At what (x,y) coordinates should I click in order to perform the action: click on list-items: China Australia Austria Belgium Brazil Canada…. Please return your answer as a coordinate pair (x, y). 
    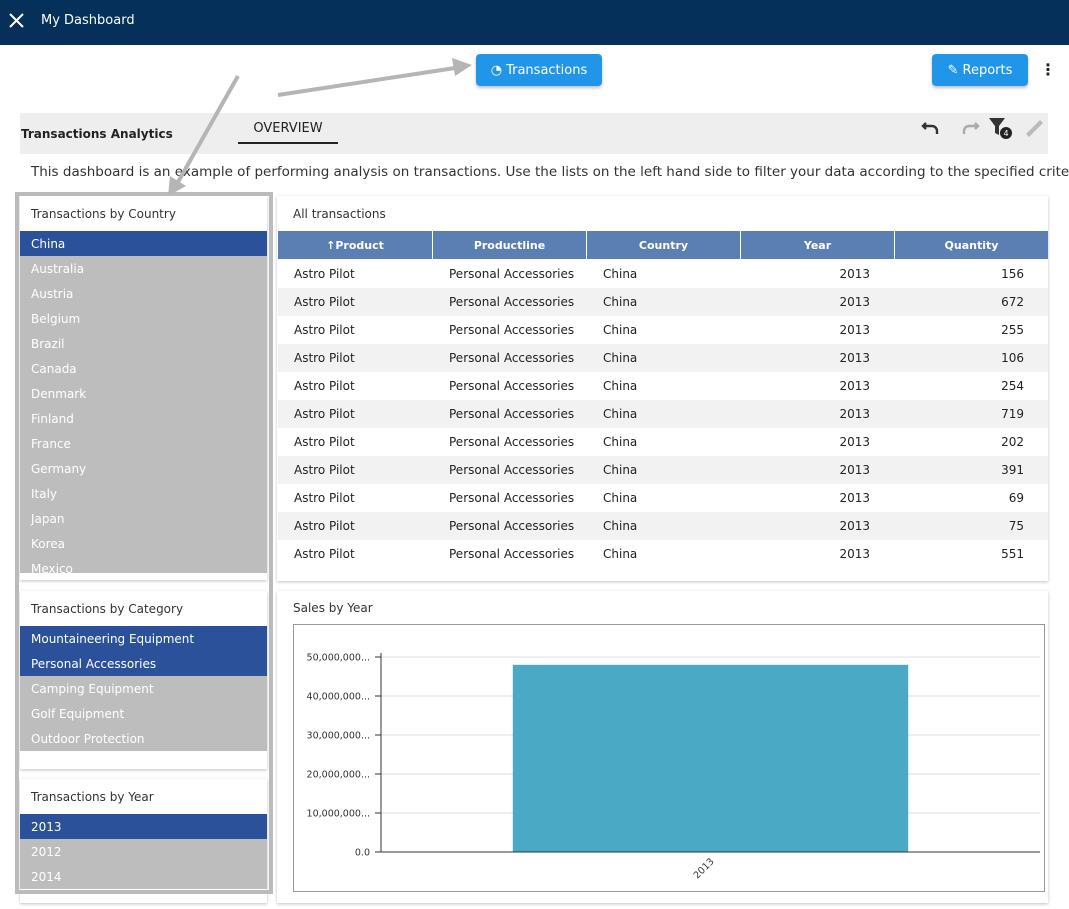
    Looking at the image, I should click on (143, 402).